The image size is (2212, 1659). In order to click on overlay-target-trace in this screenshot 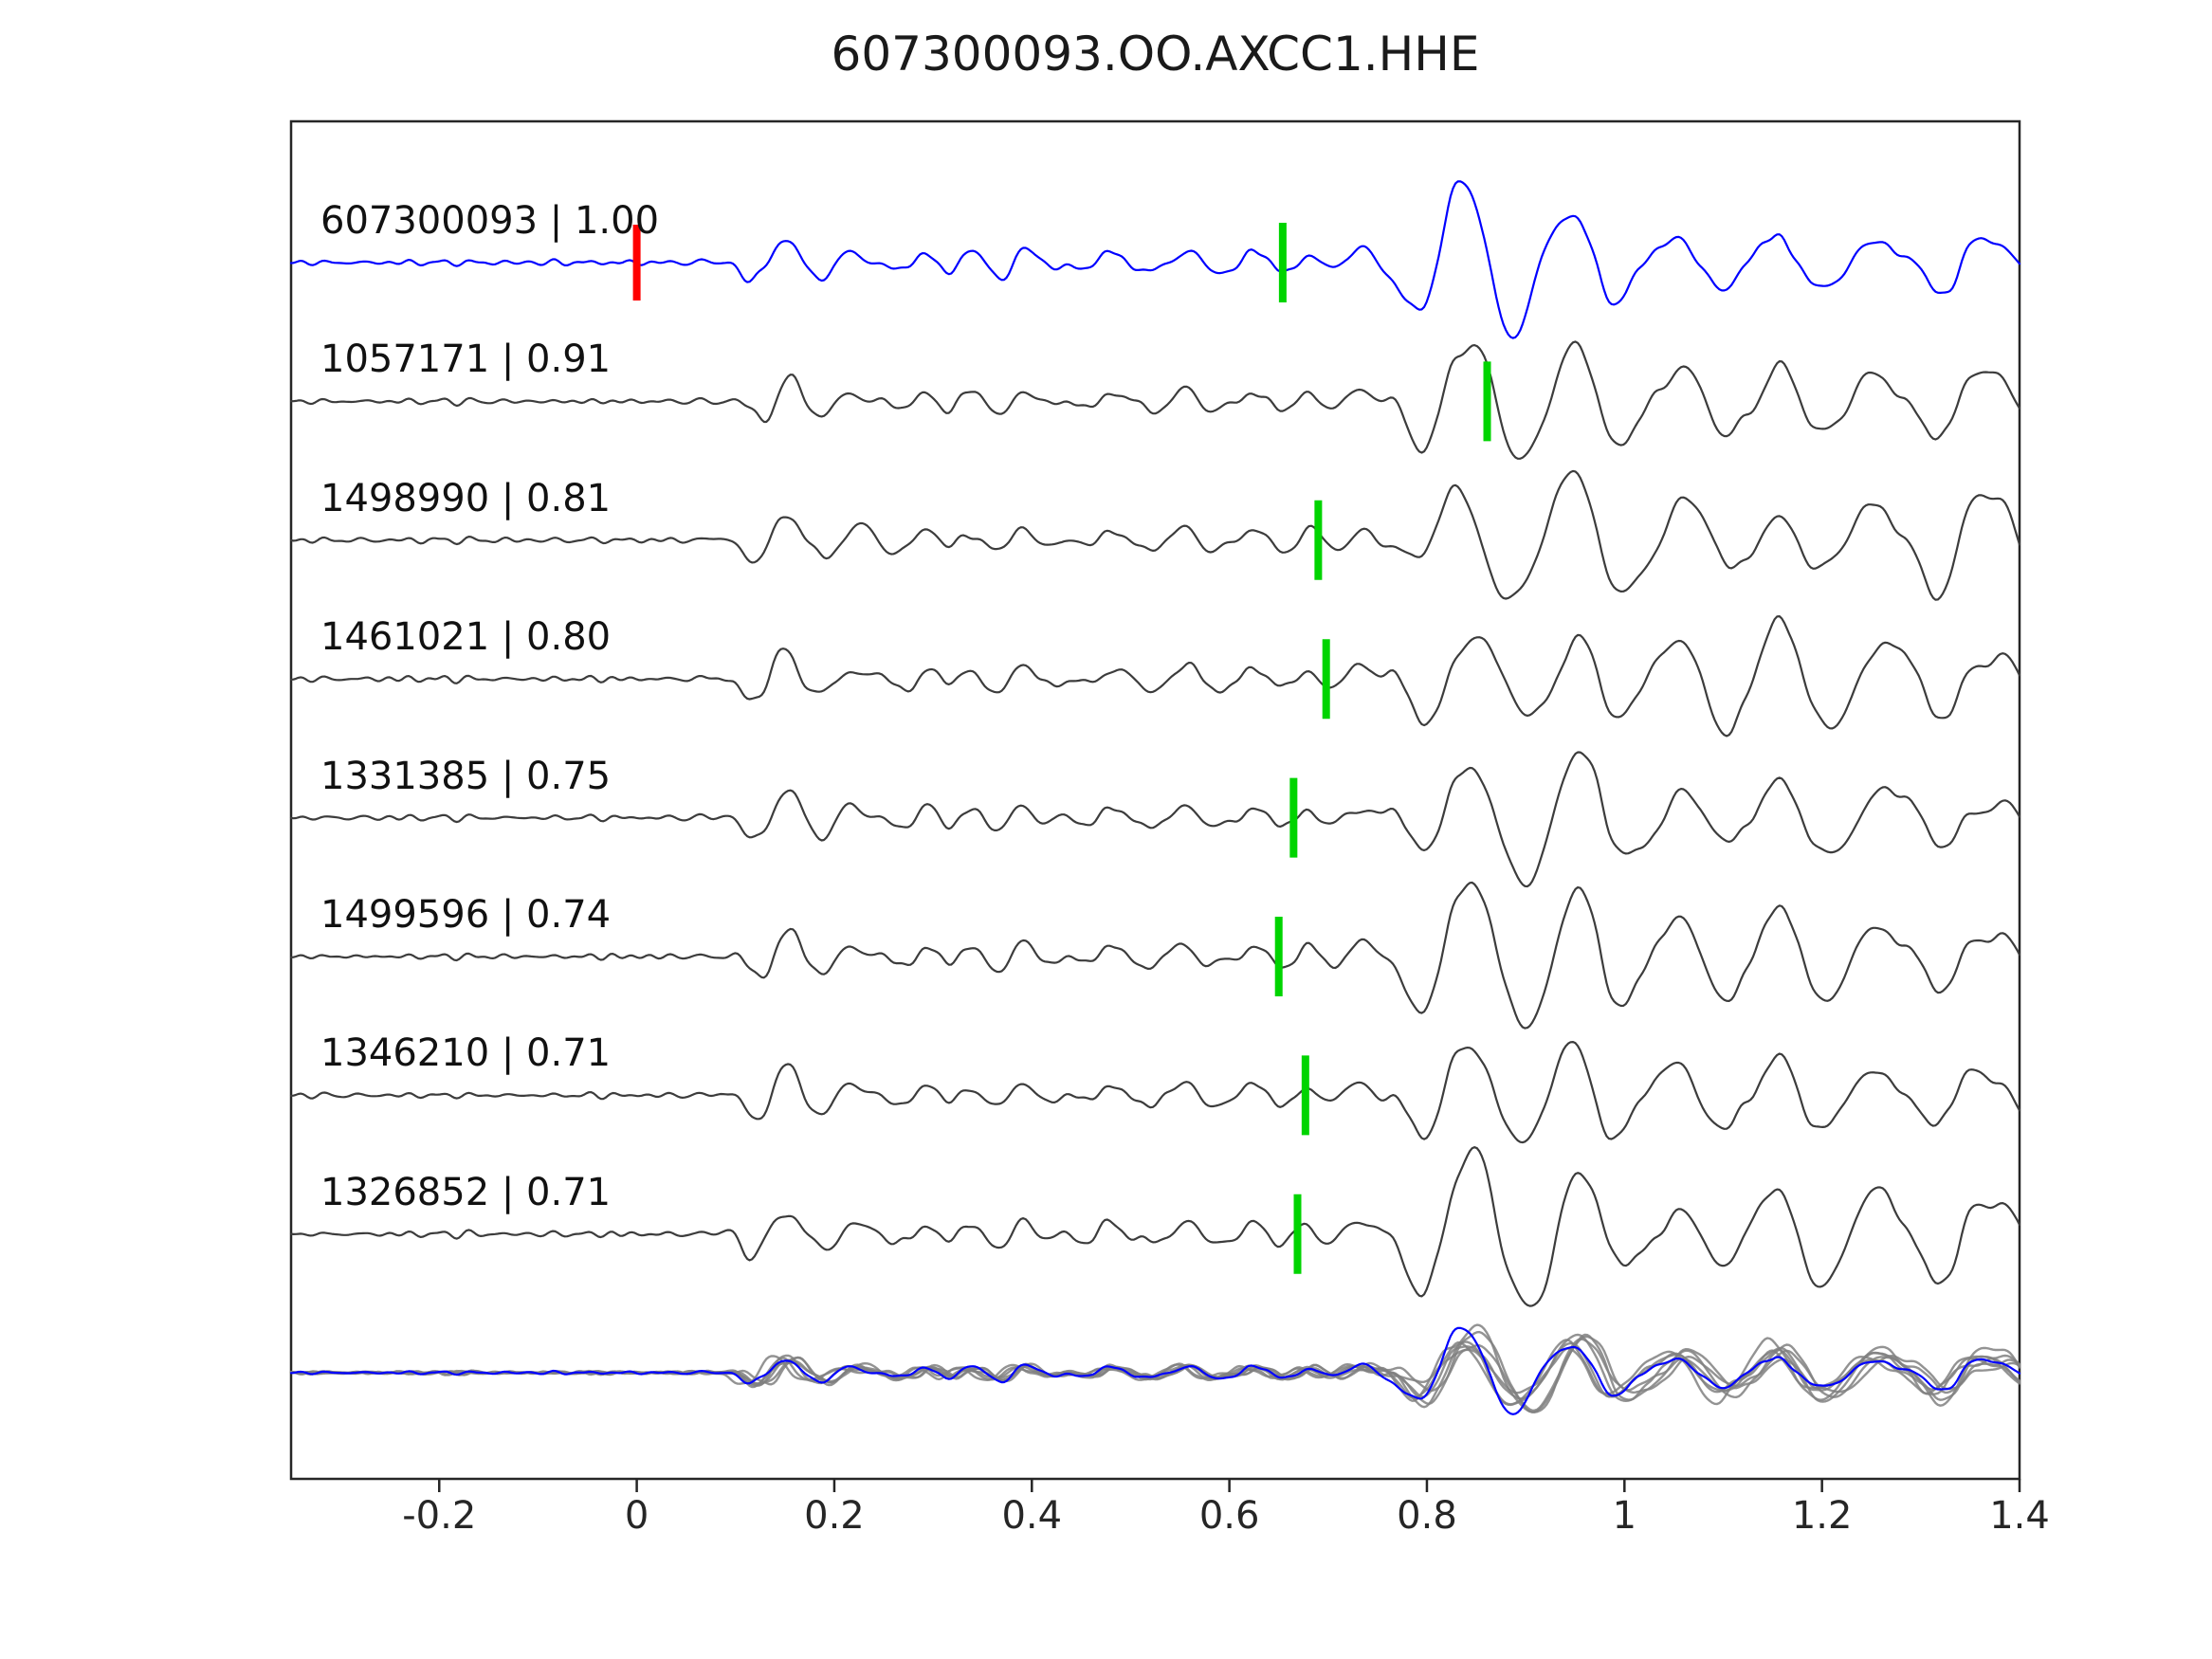, I will do `click(1155, 1370)`.